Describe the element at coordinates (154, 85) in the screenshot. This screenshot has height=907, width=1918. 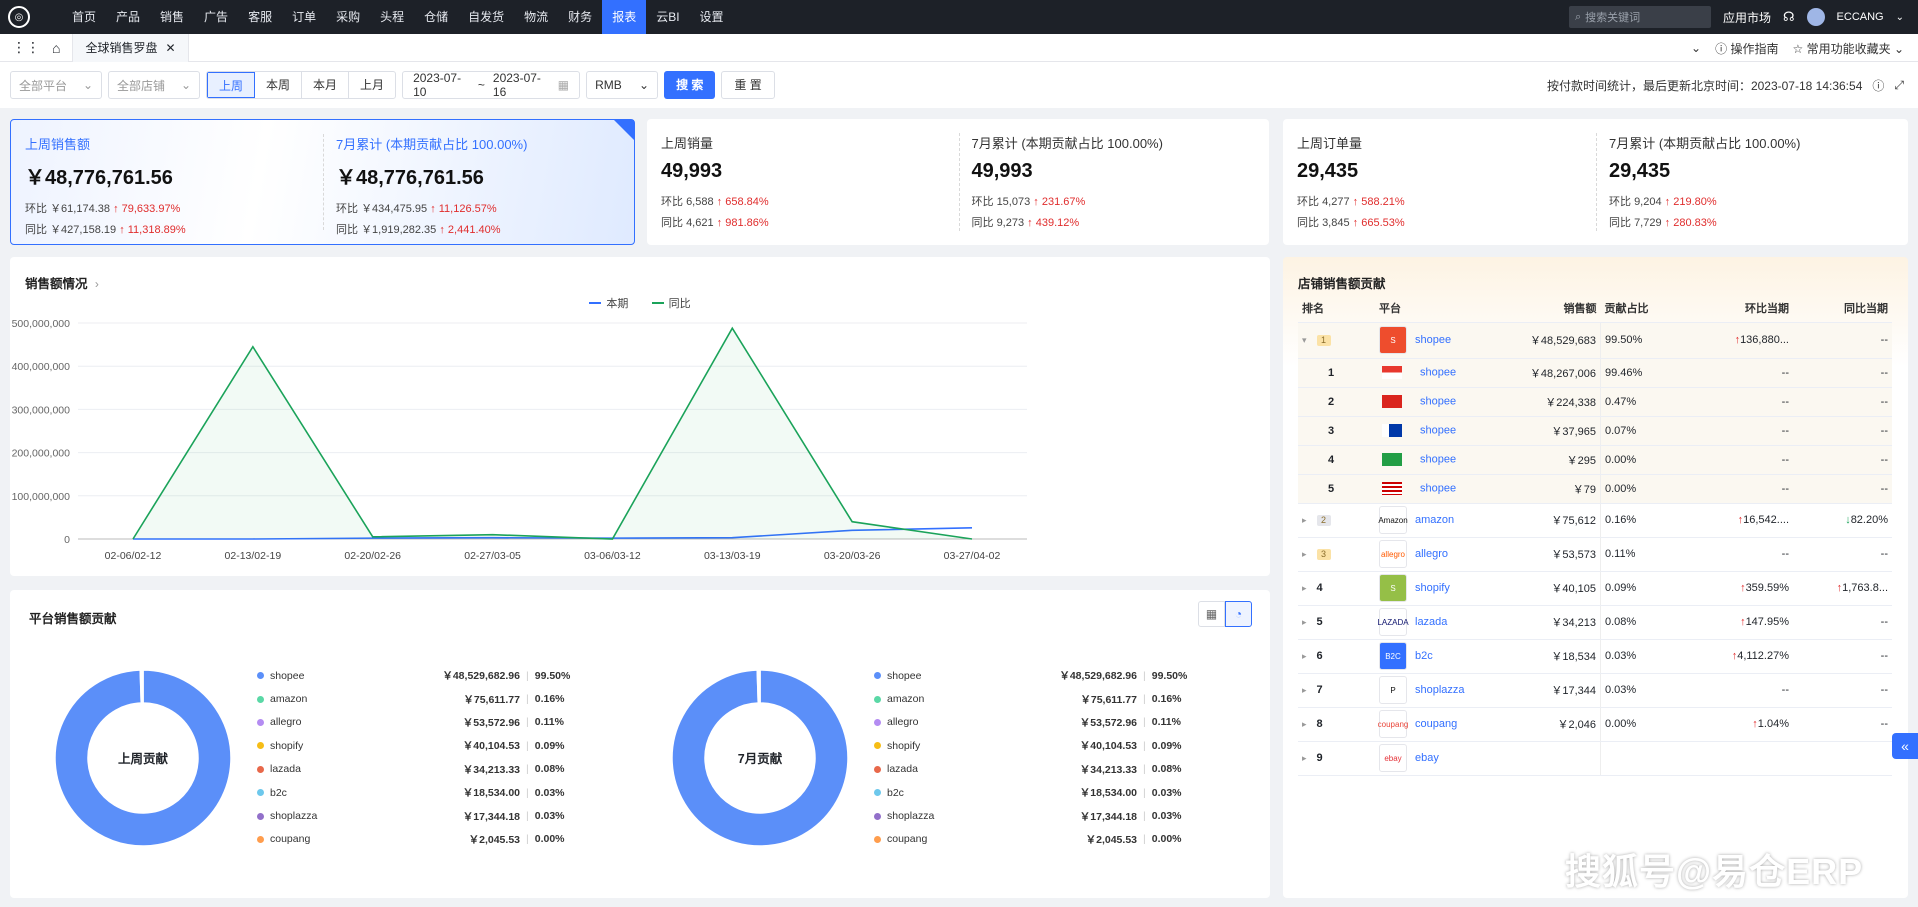
I see `store-select: 全部店铺 ⌄` at that location.